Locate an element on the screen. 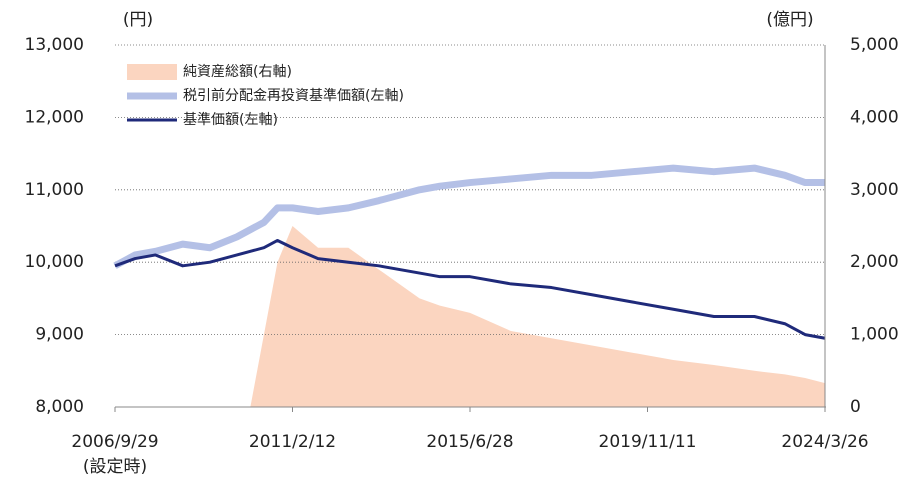  y2-tick-label: 1,000 is located at coordinates (874, 335).